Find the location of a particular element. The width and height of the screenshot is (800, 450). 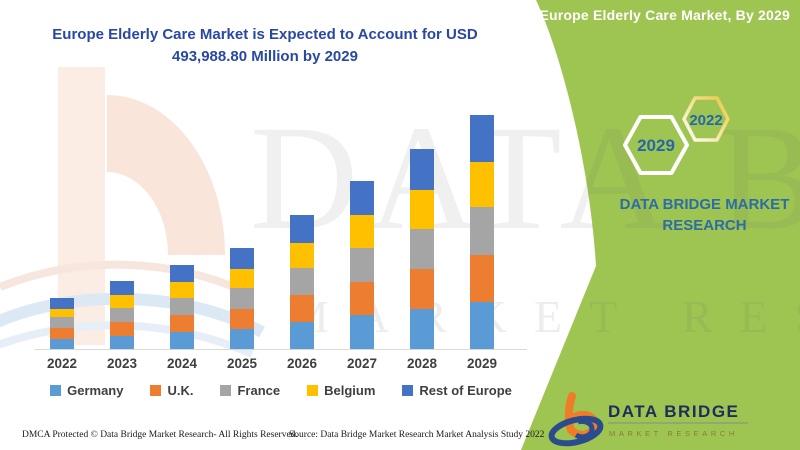

x-axis-label-2026: 2026 is located at coordinates (302, 363).